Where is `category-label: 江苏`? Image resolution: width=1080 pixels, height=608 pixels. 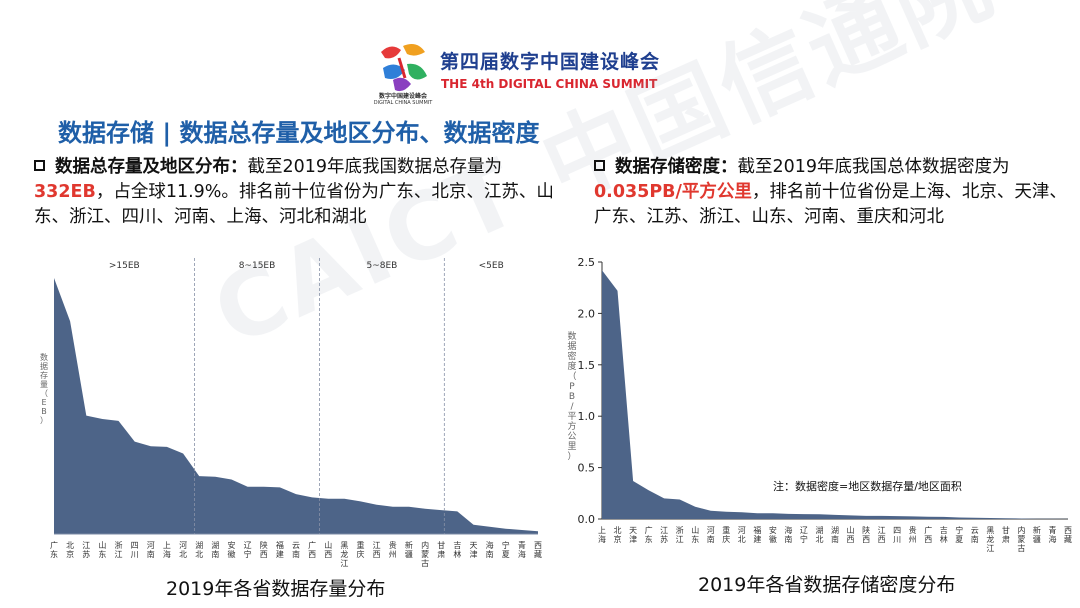
category-label: 江苏 is located at coordinates (664, 535).